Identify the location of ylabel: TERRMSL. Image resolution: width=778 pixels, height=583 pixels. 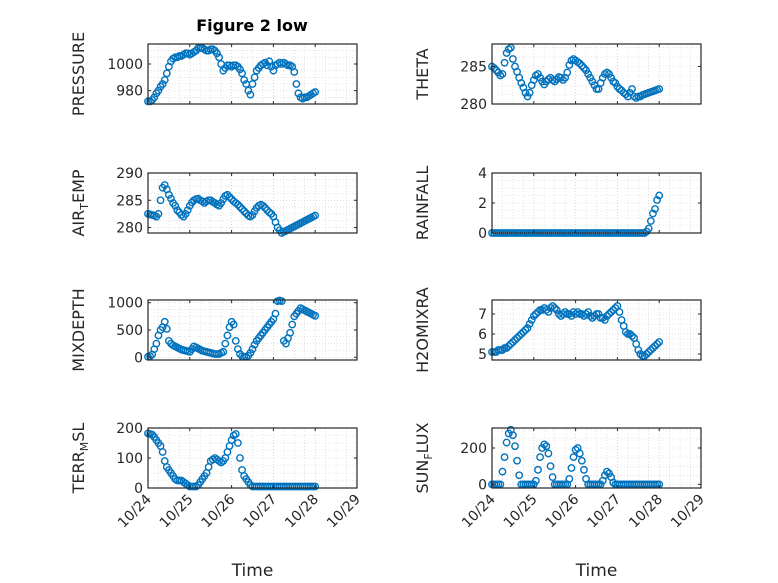
(80, 459).